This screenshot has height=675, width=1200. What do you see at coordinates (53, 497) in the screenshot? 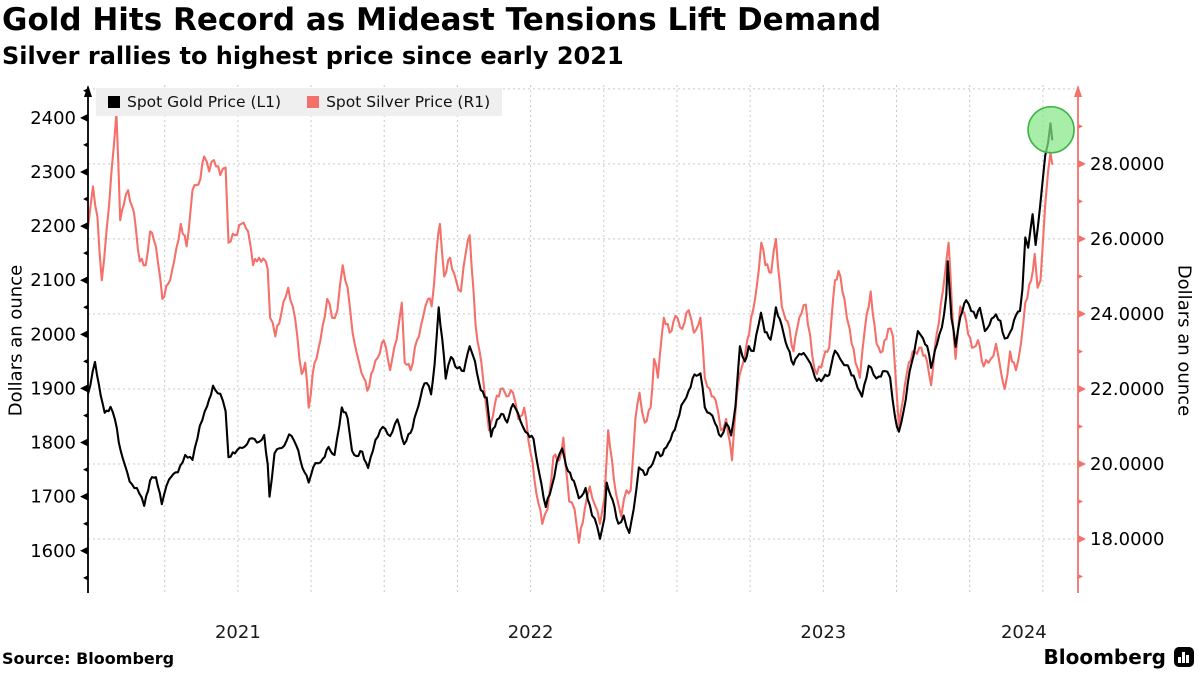
I see `svg-text: 1700` at bounding box center [53, 497].